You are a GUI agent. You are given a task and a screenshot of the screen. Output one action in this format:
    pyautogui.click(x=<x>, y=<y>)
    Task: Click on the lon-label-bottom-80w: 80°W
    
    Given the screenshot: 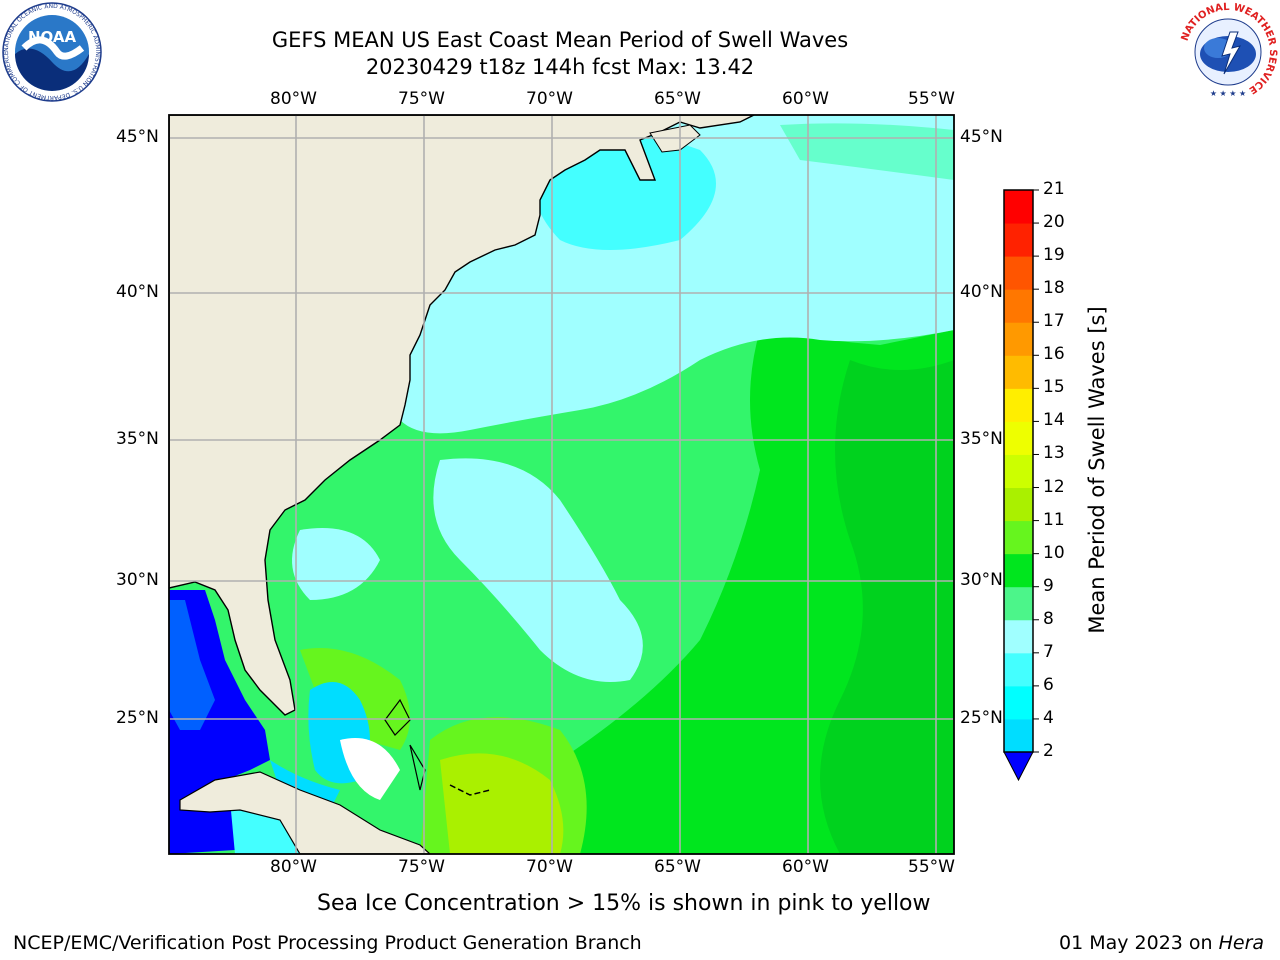 What is the action you would take?
    pyautogui.click(x=293, y=867)
    